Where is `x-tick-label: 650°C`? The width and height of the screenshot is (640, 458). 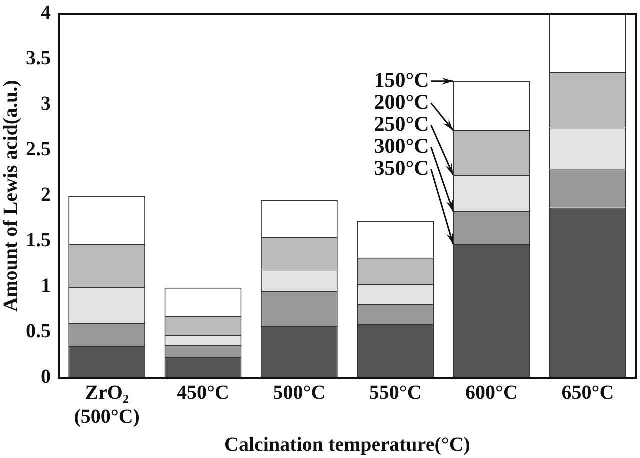
x-tick-label: 650°C is located at coordinates (588, 393).